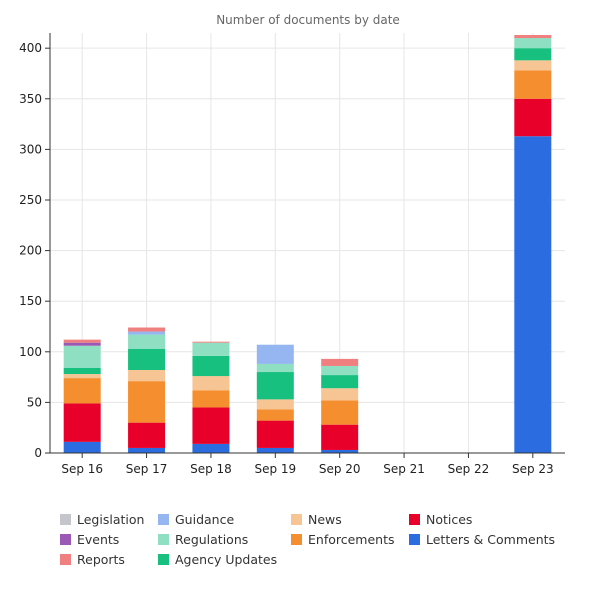  I want to click on x-tick-label: Sep 23, so click(533, 469).